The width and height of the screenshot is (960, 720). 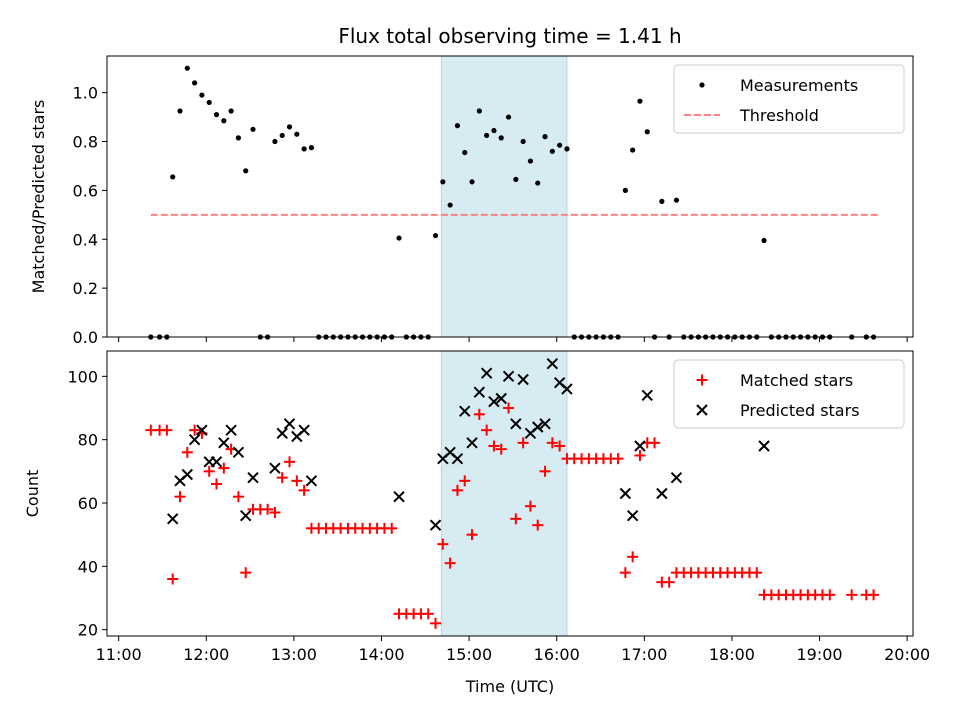 I want to click on x-axis-label: Time (UTC), so click(x=509, y=686).